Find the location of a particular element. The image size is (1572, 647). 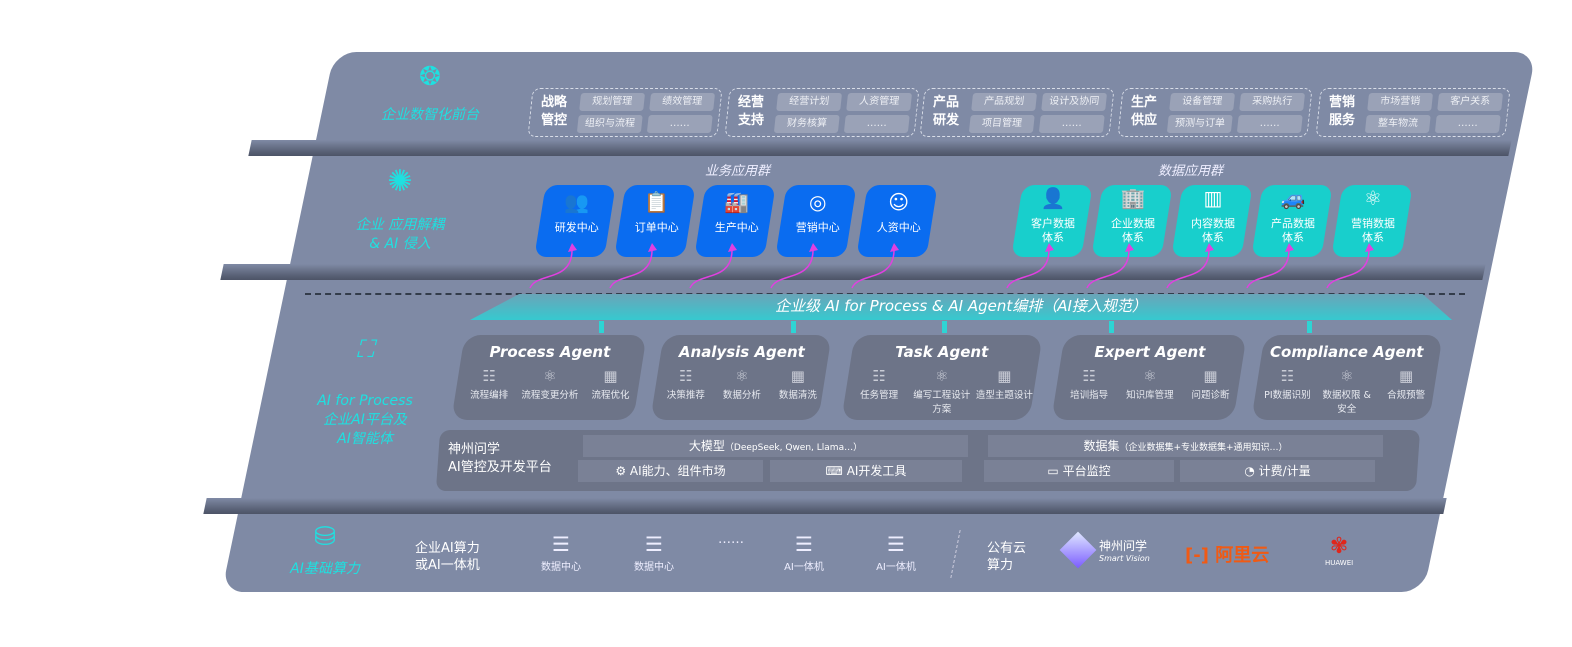

enterprise-compute-line: 或AI一体机 is located at coordinates (447, 565).